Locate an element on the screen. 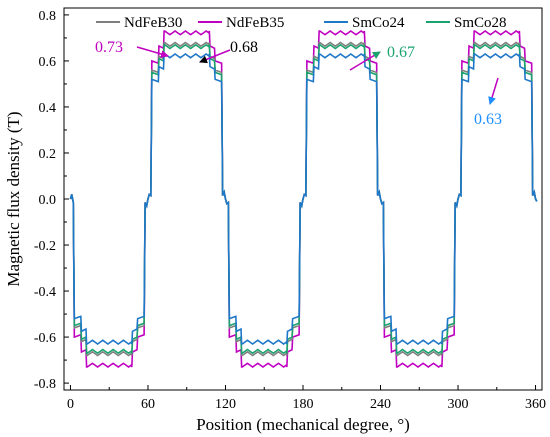  y-tick-label: 0.8 is located at coordinates (48, 16).